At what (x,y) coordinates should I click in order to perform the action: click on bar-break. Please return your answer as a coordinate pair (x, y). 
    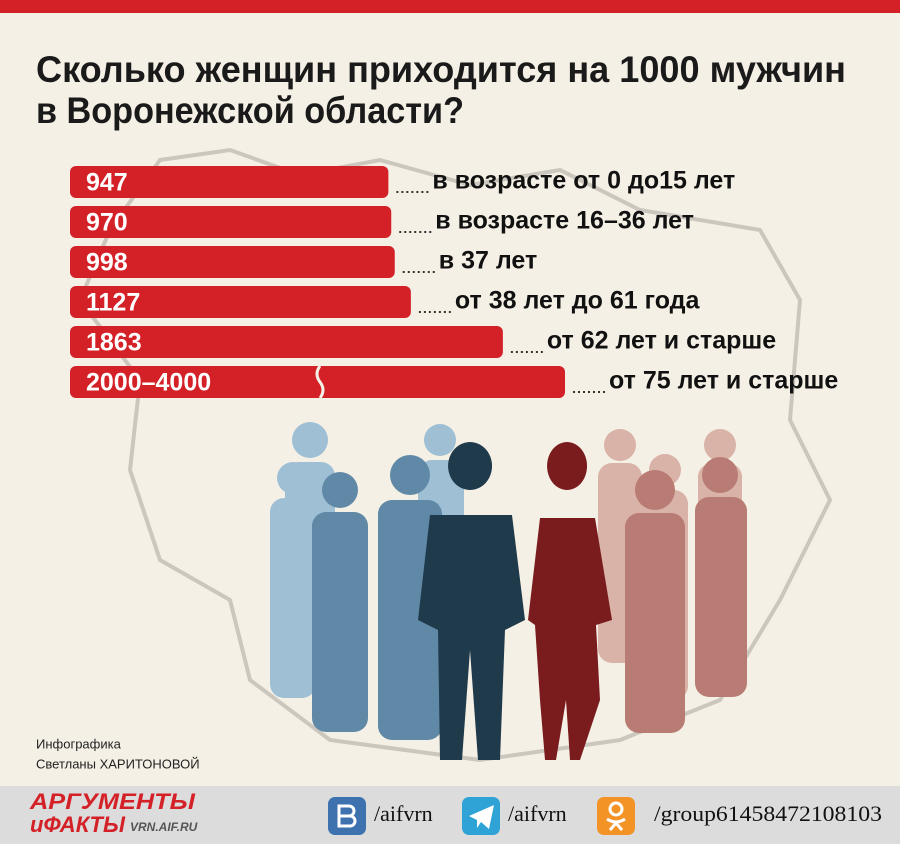
    Looking at the image, I should click on (320, 382).